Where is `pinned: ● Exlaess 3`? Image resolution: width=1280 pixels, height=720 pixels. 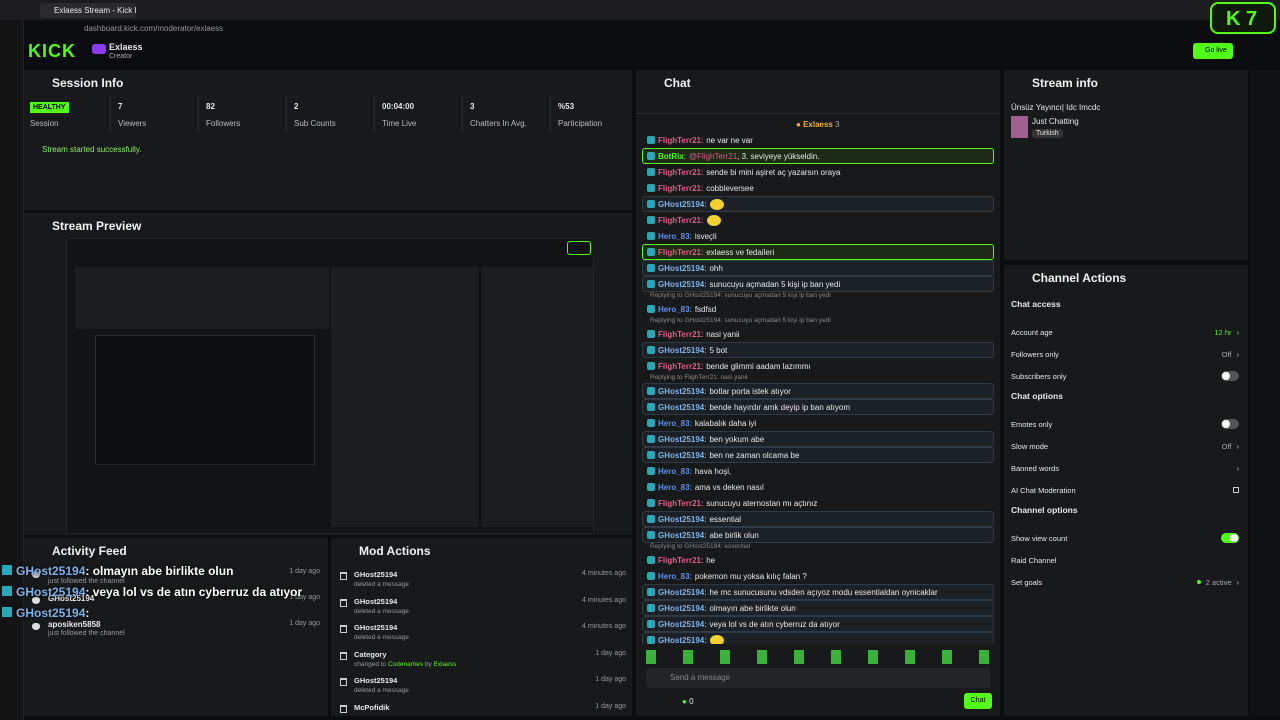 pinned: ● Exlaess 3 is located at coordinates (818, 124).